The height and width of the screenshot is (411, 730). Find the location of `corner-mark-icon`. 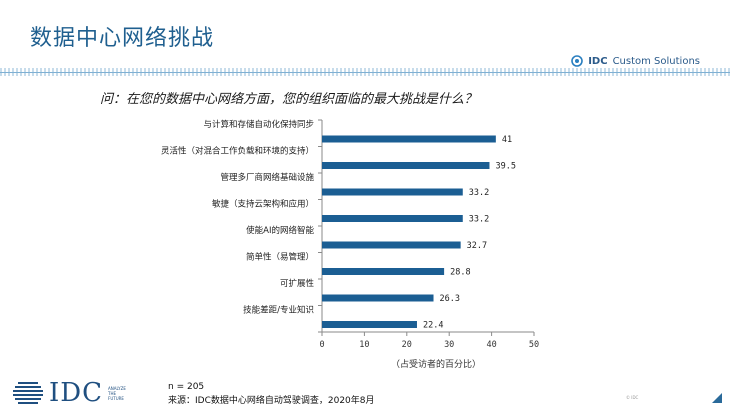

corner-mark-icon is located at coordinates (717, 398).